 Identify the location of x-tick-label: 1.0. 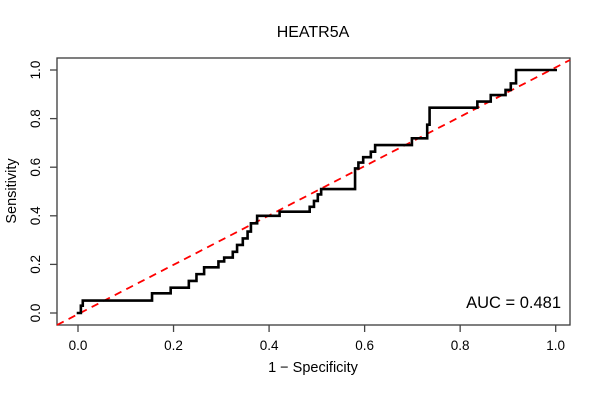
(555, 345).